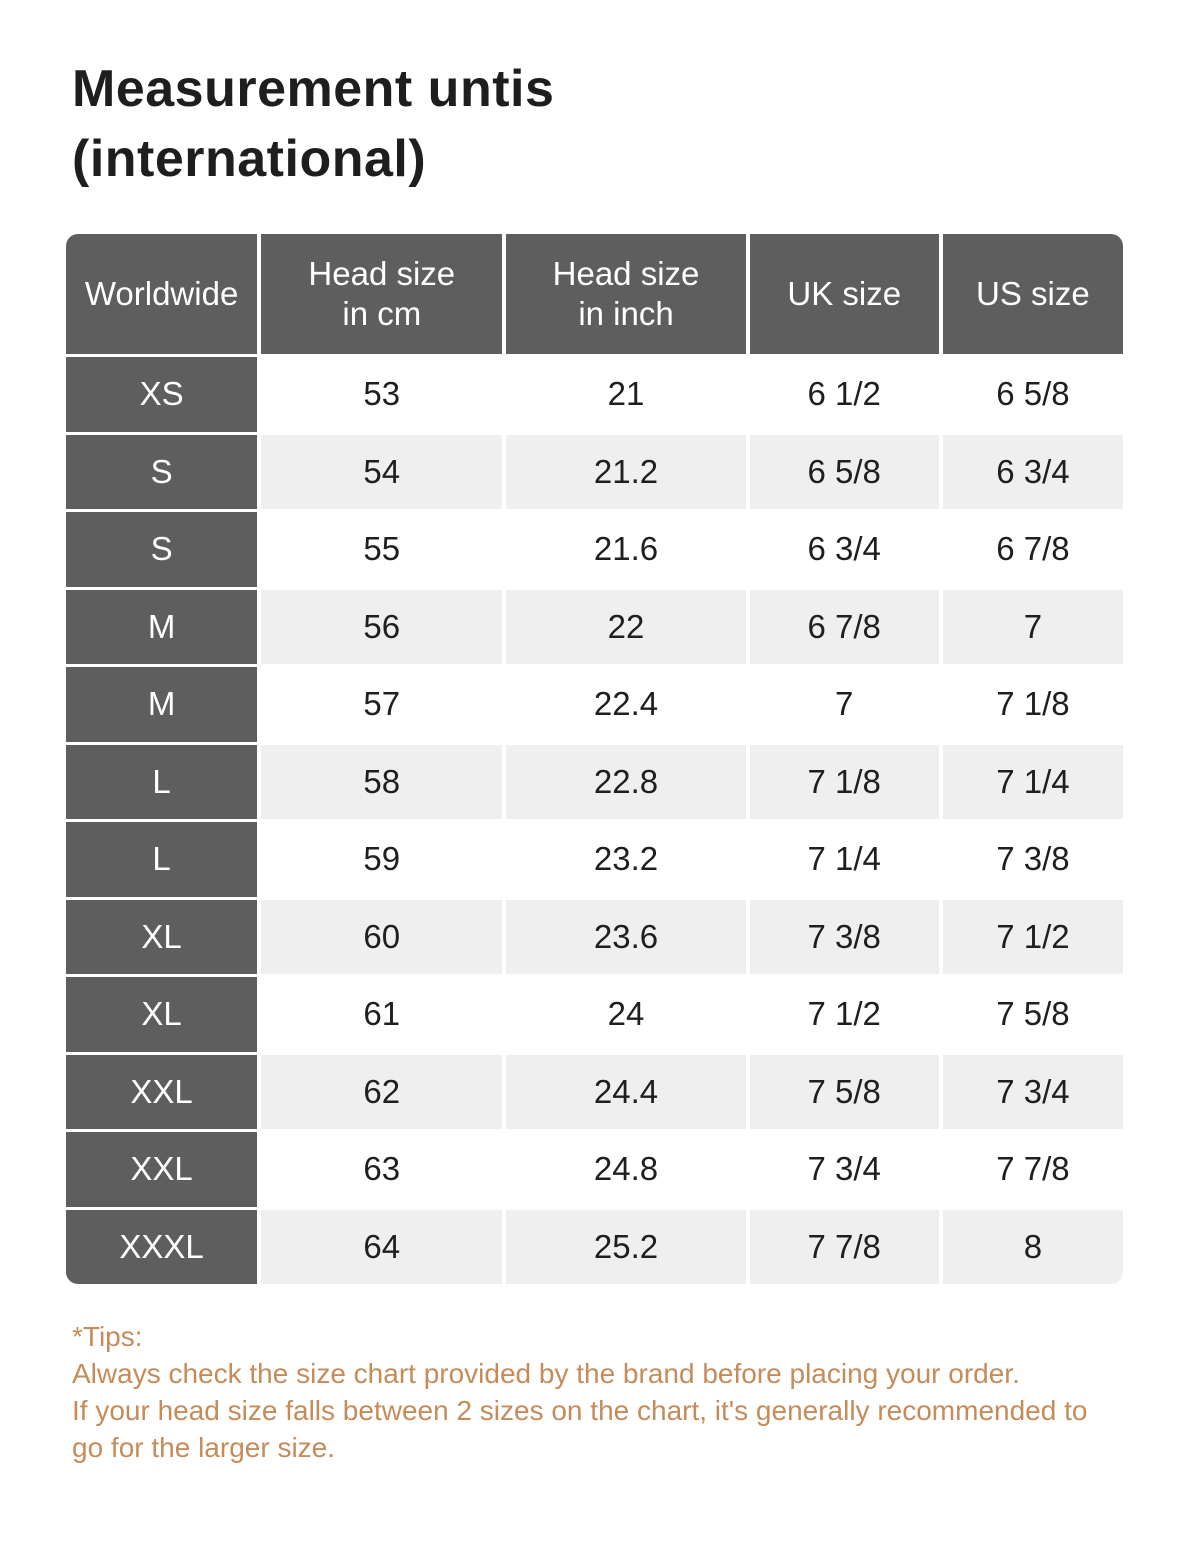 Image resolution: width=1200 pixels, height=1554 pixels. I want to click on tips-heading: *Tips:, so click(107, 1336).